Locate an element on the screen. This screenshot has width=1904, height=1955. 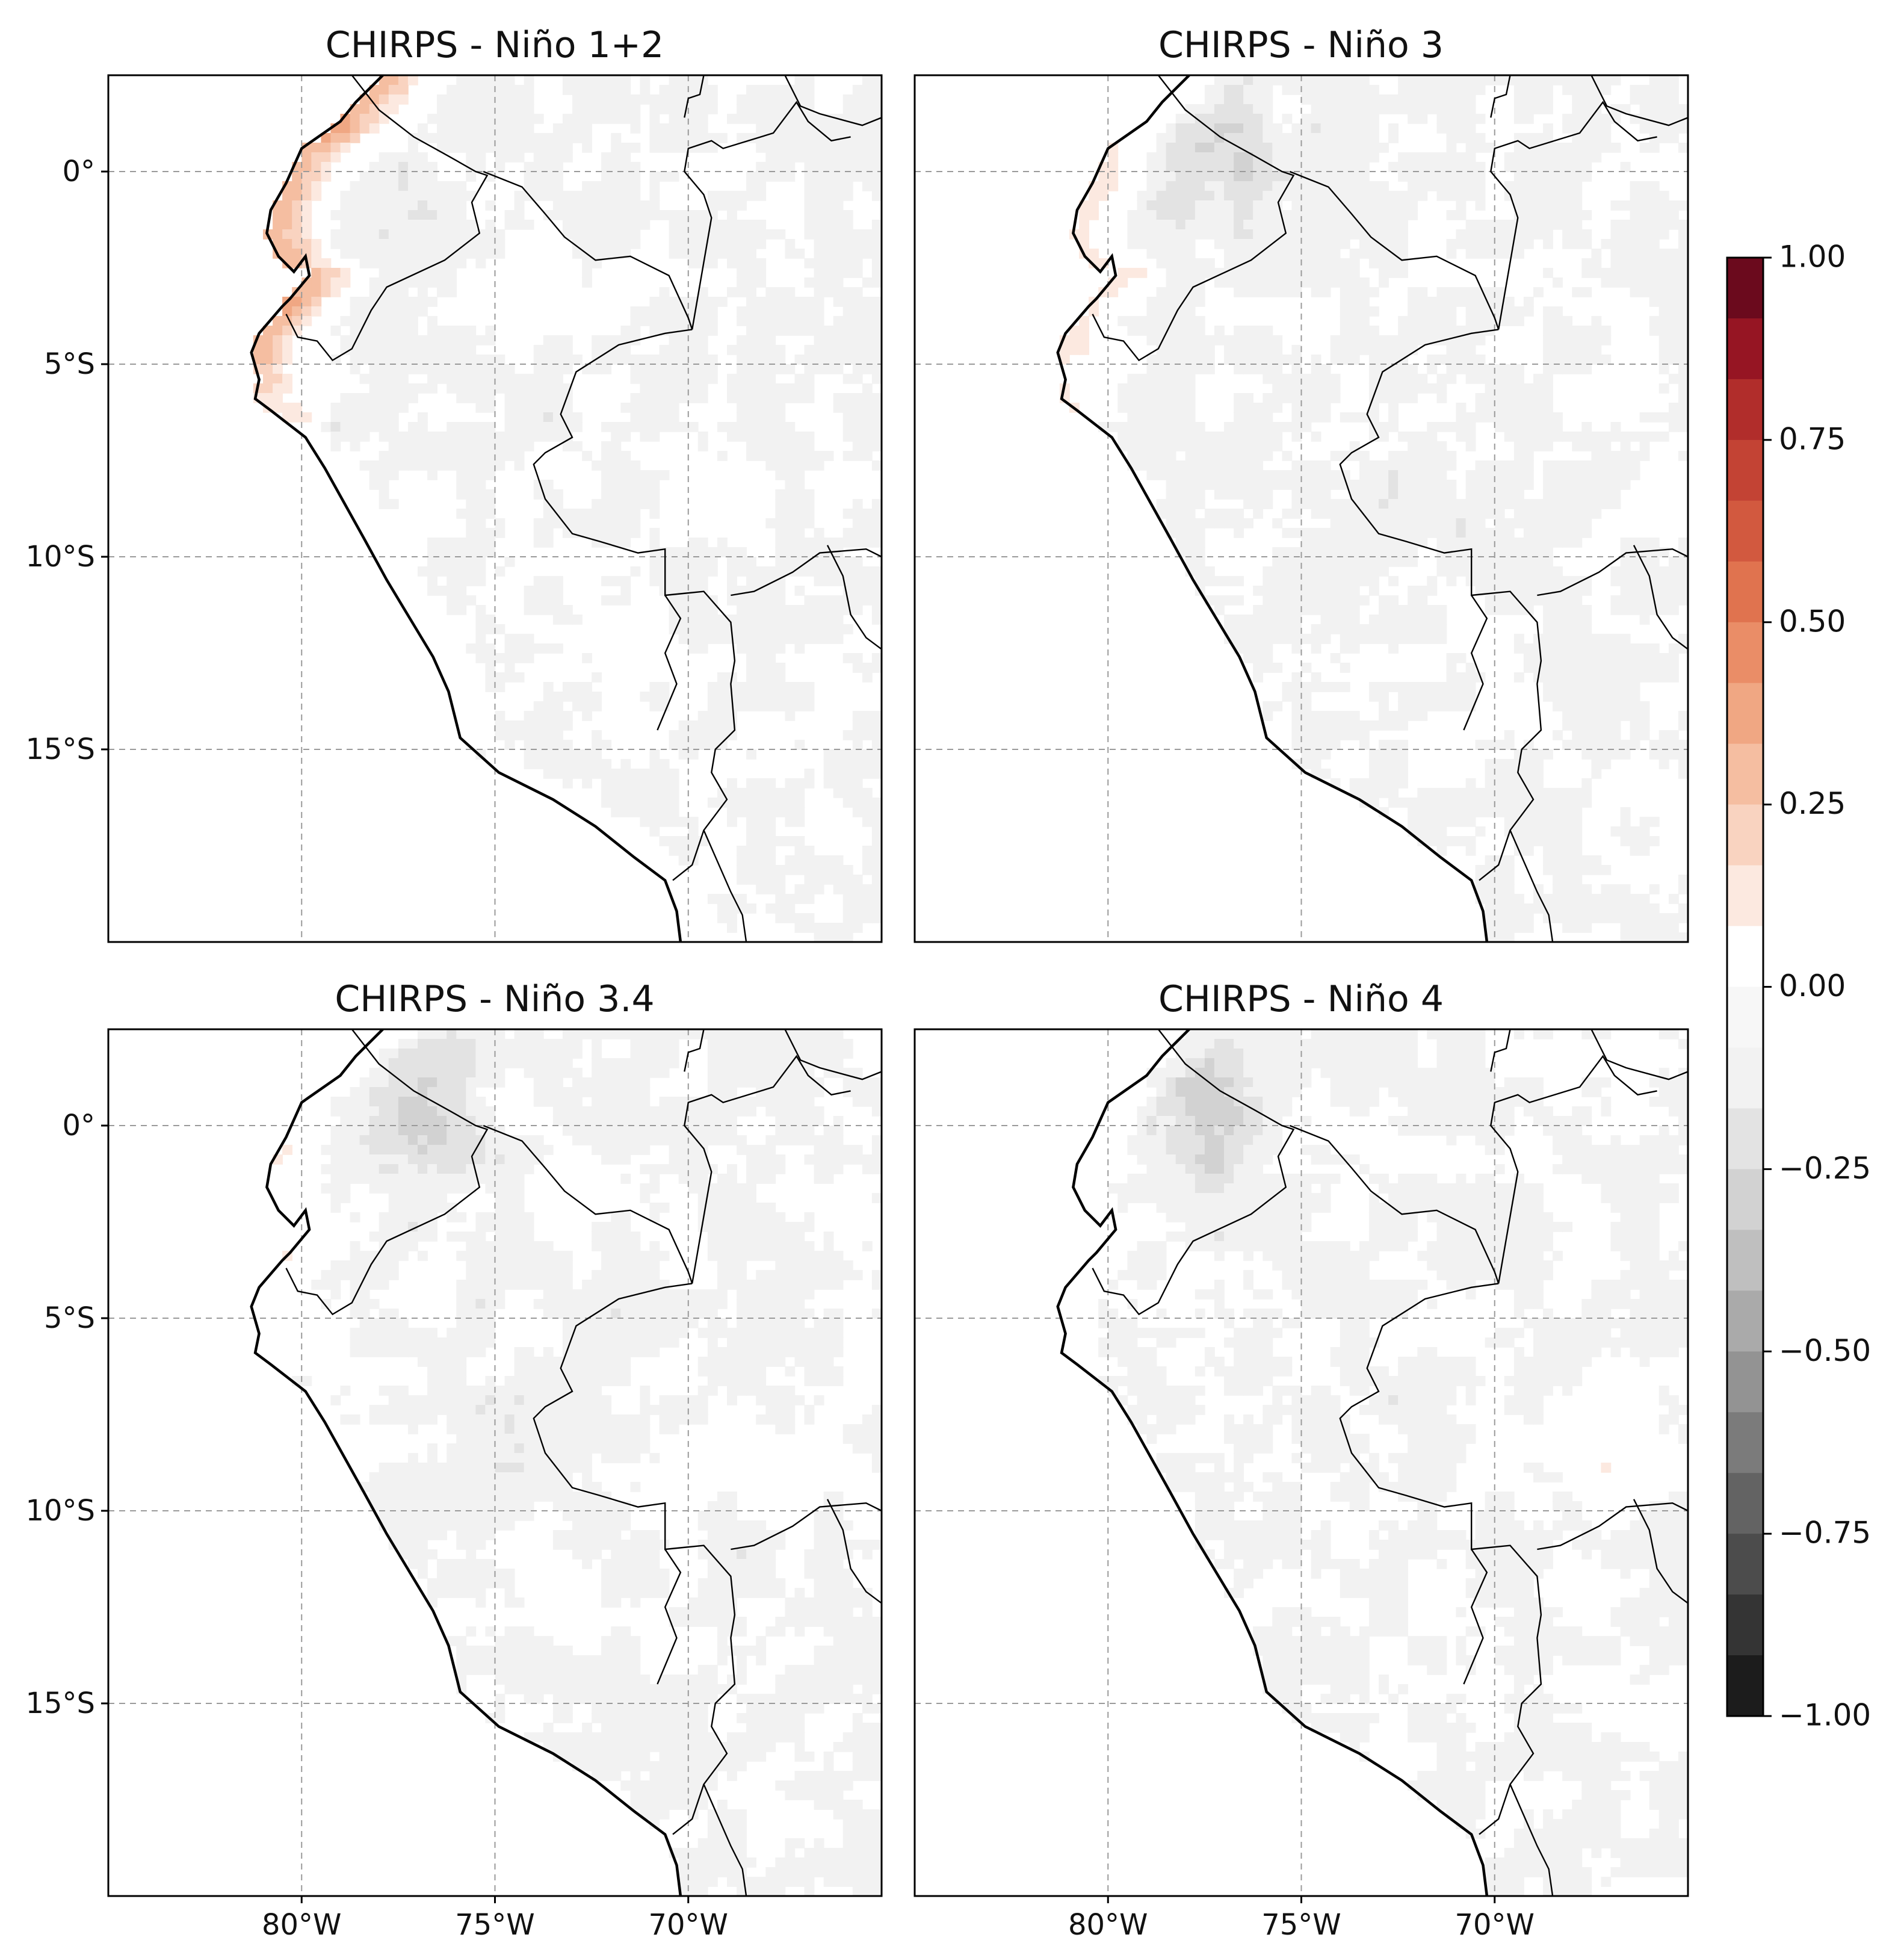
colorbar-tick-label: 0.25 is located at coordinates (1813, 803).